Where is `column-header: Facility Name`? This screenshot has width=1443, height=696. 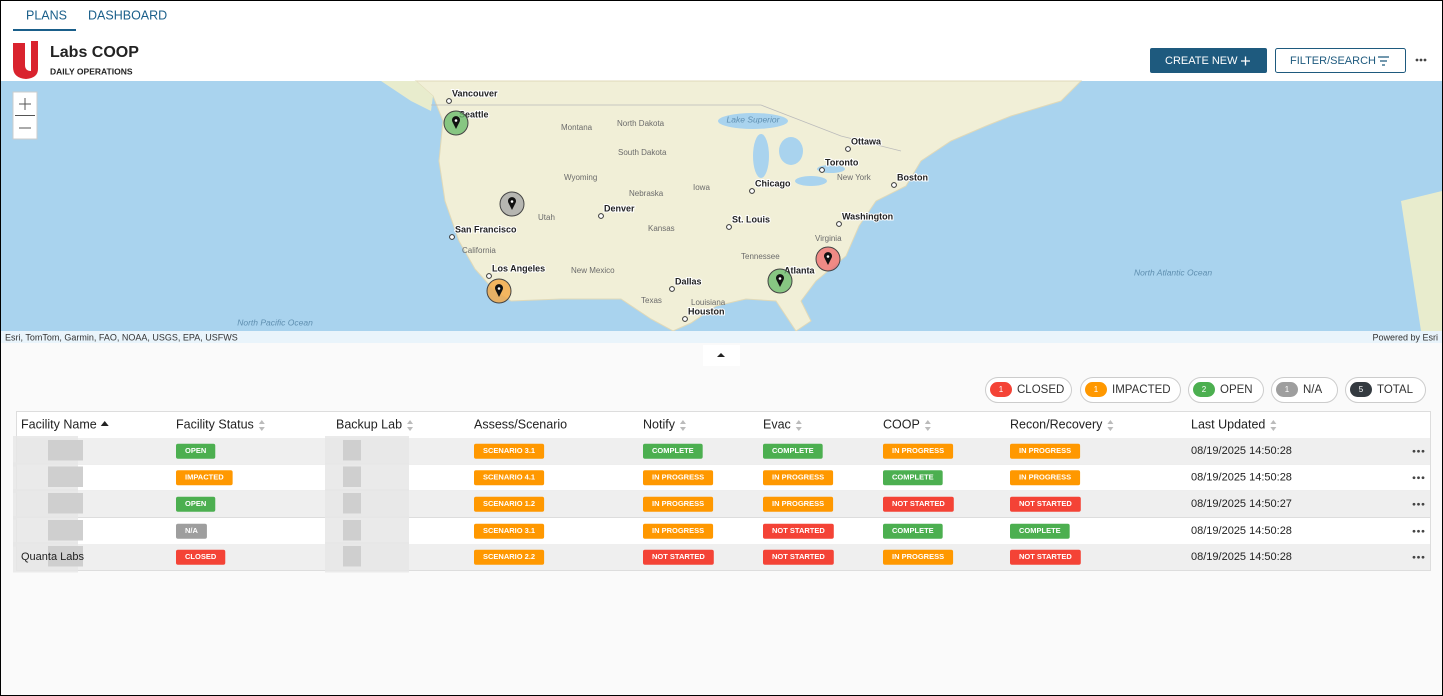 column-header: Facility Name is located at coordinates (59, 424).